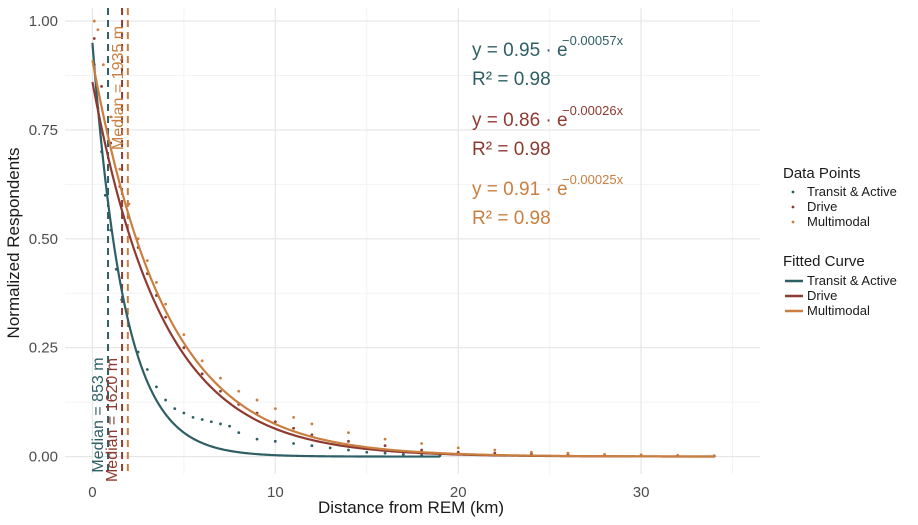 This screenshot has height=525, width=918. What do you see at coordinates (641, 492) in the screenshot?
I see `x-tick-label: 30` at bounding box center [641, 492].